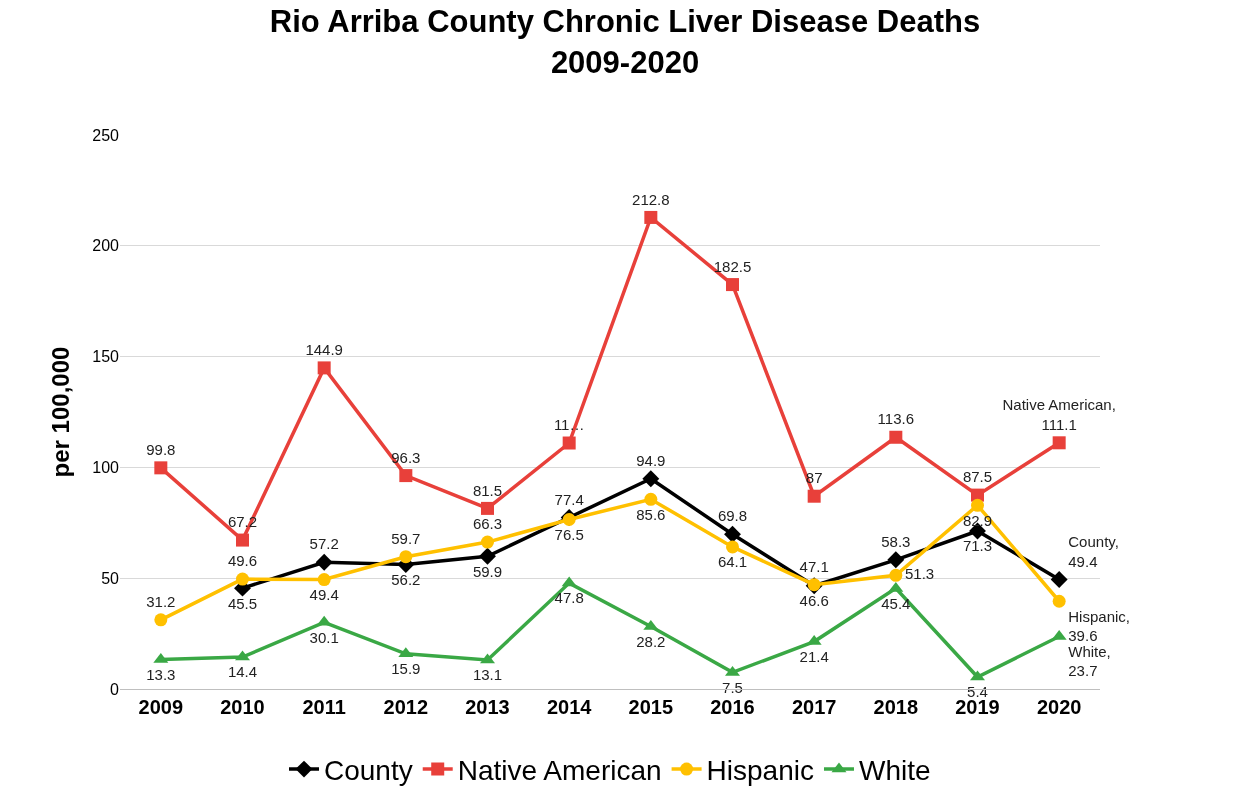 This screenshot has width=1250, height=809. I want to click on x-tick-label: 2014, so click(569, 707).